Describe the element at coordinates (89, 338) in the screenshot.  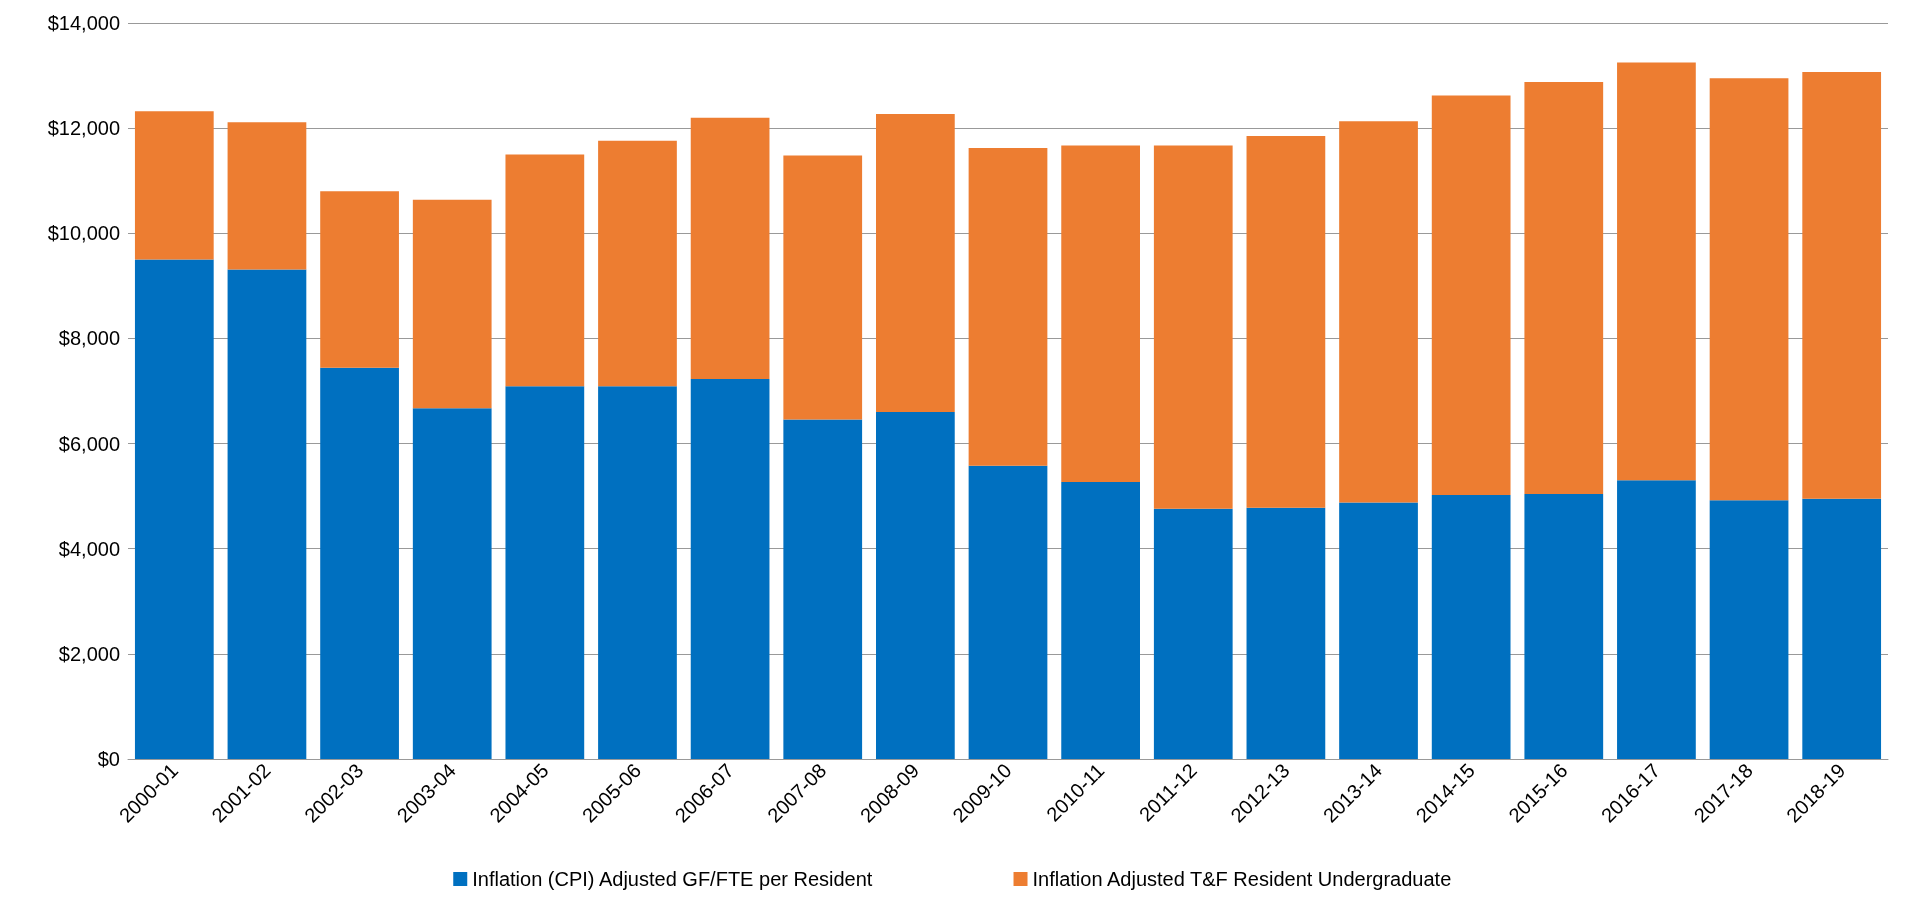
I see `y-tick-label: $8,000` at that location.